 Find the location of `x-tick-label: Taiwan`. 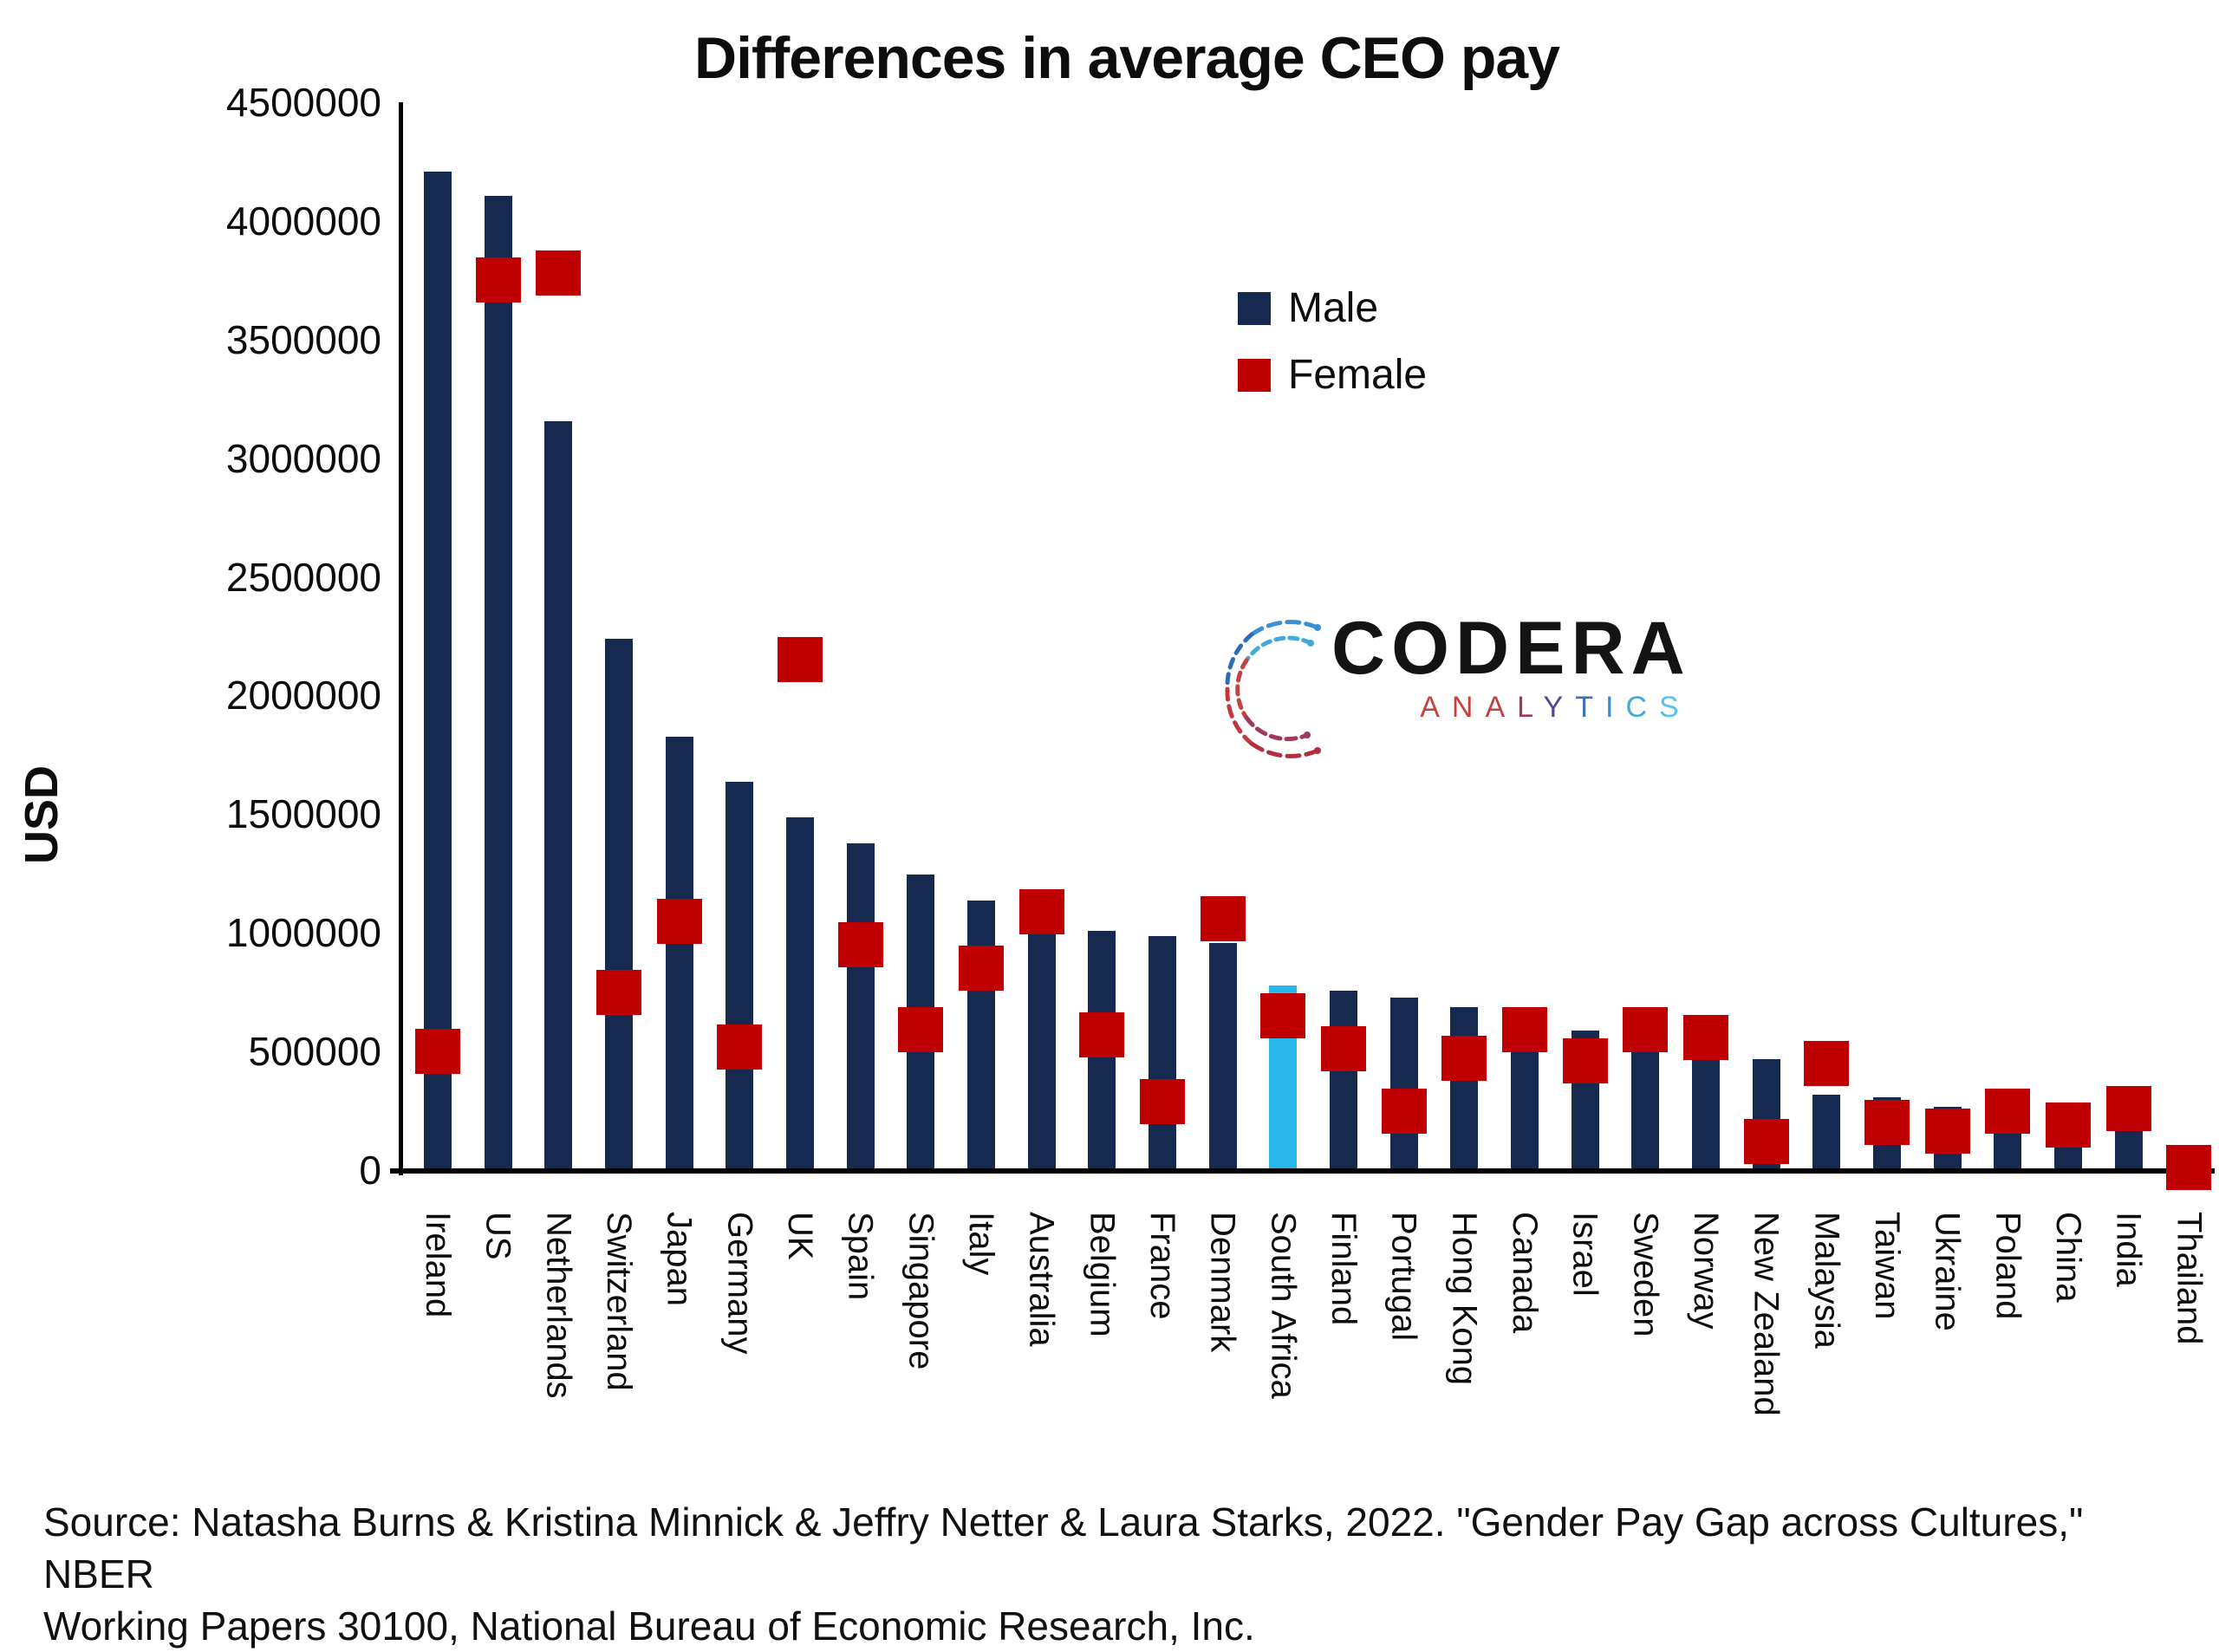

x-tick-label: Taiwan is located at coordinates (1886, 1266).